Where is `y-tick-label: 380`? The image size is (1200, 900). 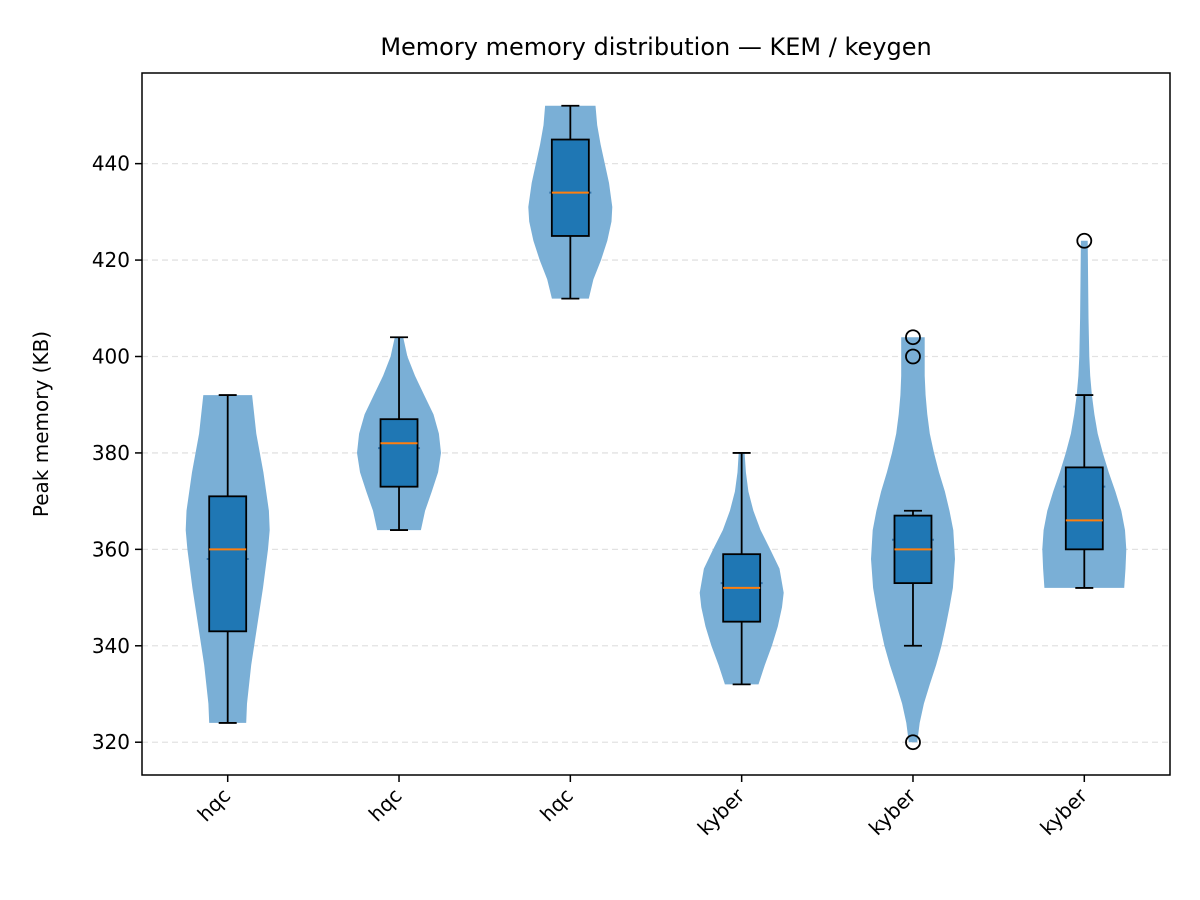
y-tick-label: 380 is located at coordinates (111, 453).